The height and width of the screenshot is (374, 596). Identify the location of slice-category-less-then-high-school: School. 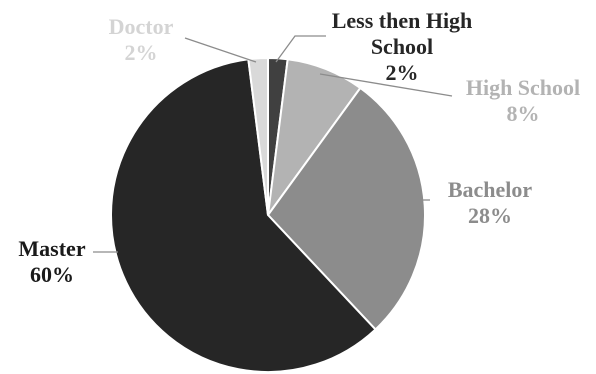
(402, 46).